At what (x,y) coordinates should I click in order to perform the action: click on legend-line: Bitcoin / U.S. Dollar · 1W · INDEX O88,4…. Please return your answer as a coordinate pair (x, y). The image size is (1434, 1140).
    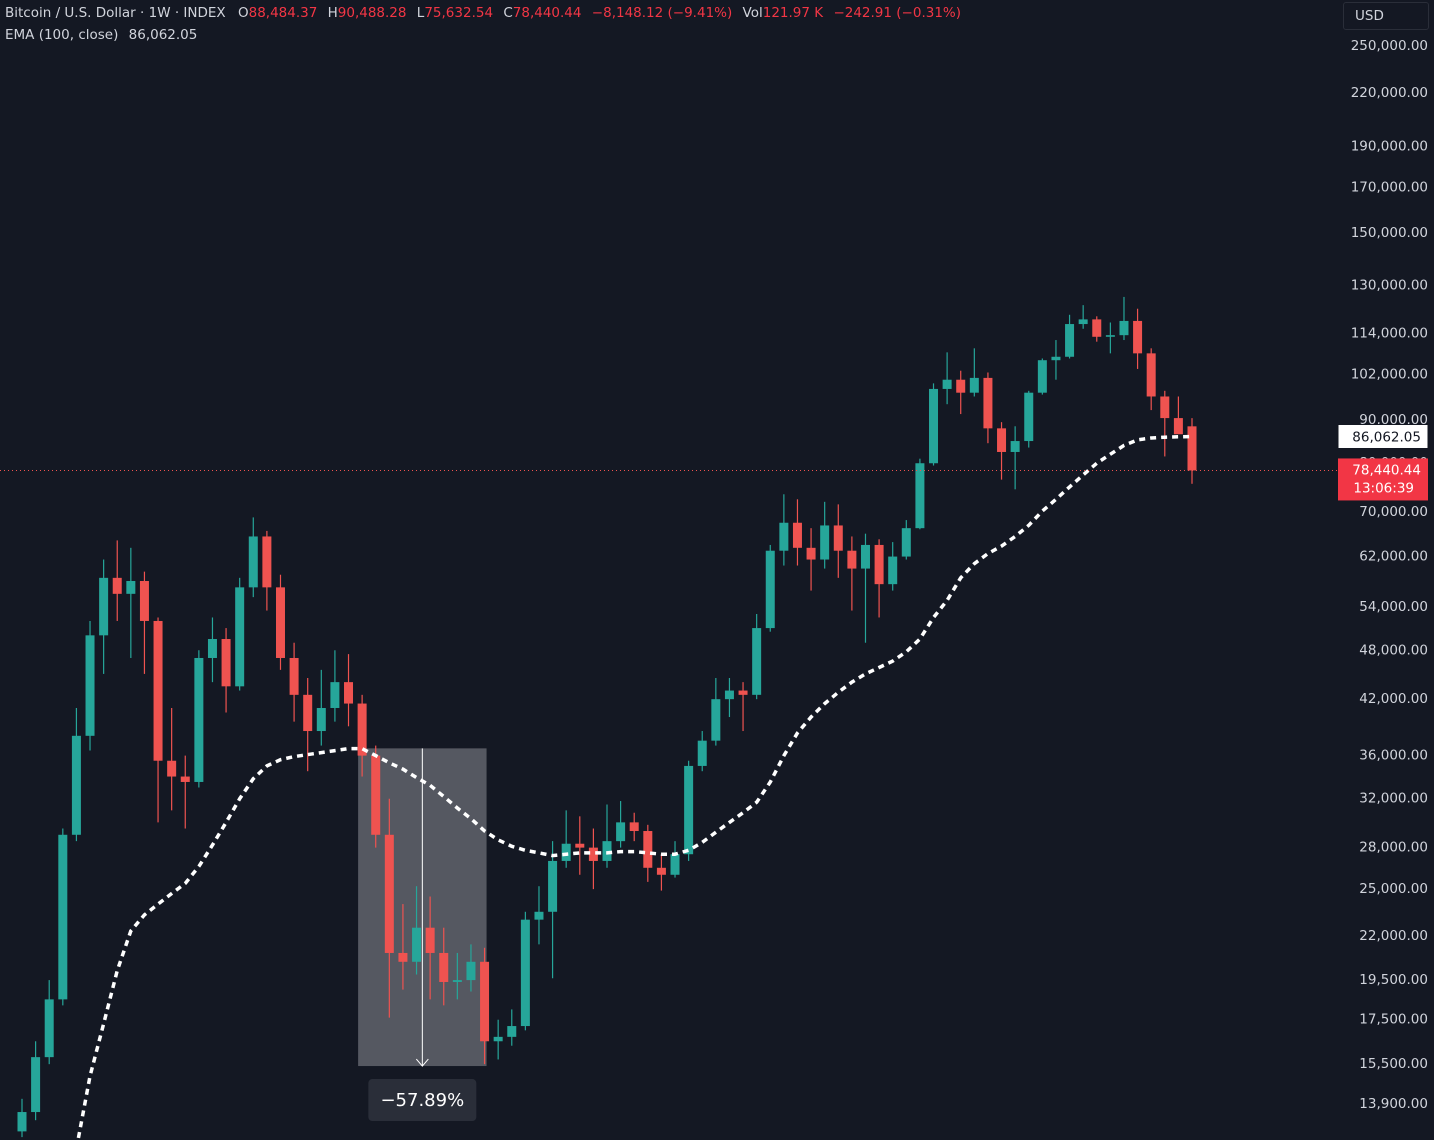
    Looking at the image, I should click on (483, 13).